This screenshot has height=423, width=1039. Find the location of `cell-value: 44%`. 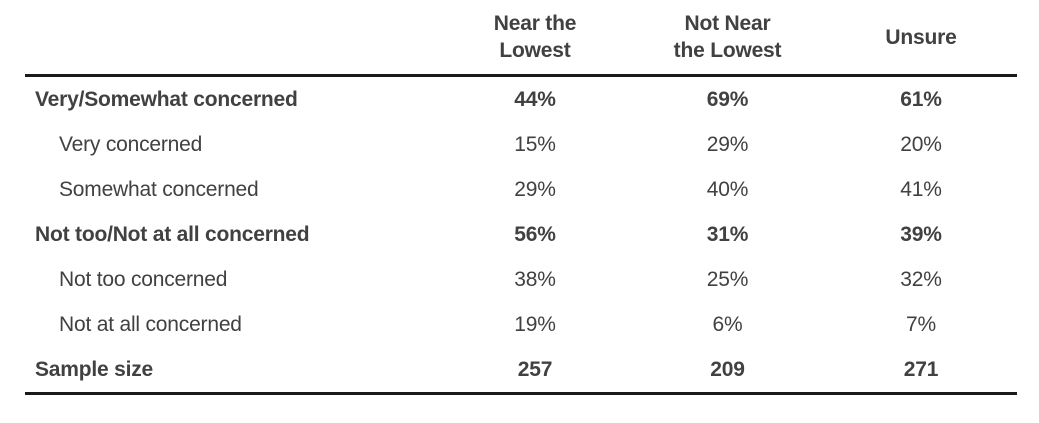

cell-value: 44% is located at coordinates (535, 99).